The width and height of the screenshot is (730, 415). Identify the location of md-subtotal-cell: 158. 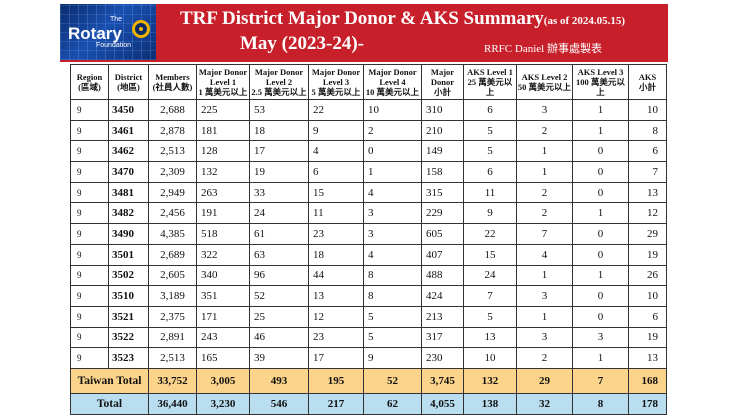
(442, 172).